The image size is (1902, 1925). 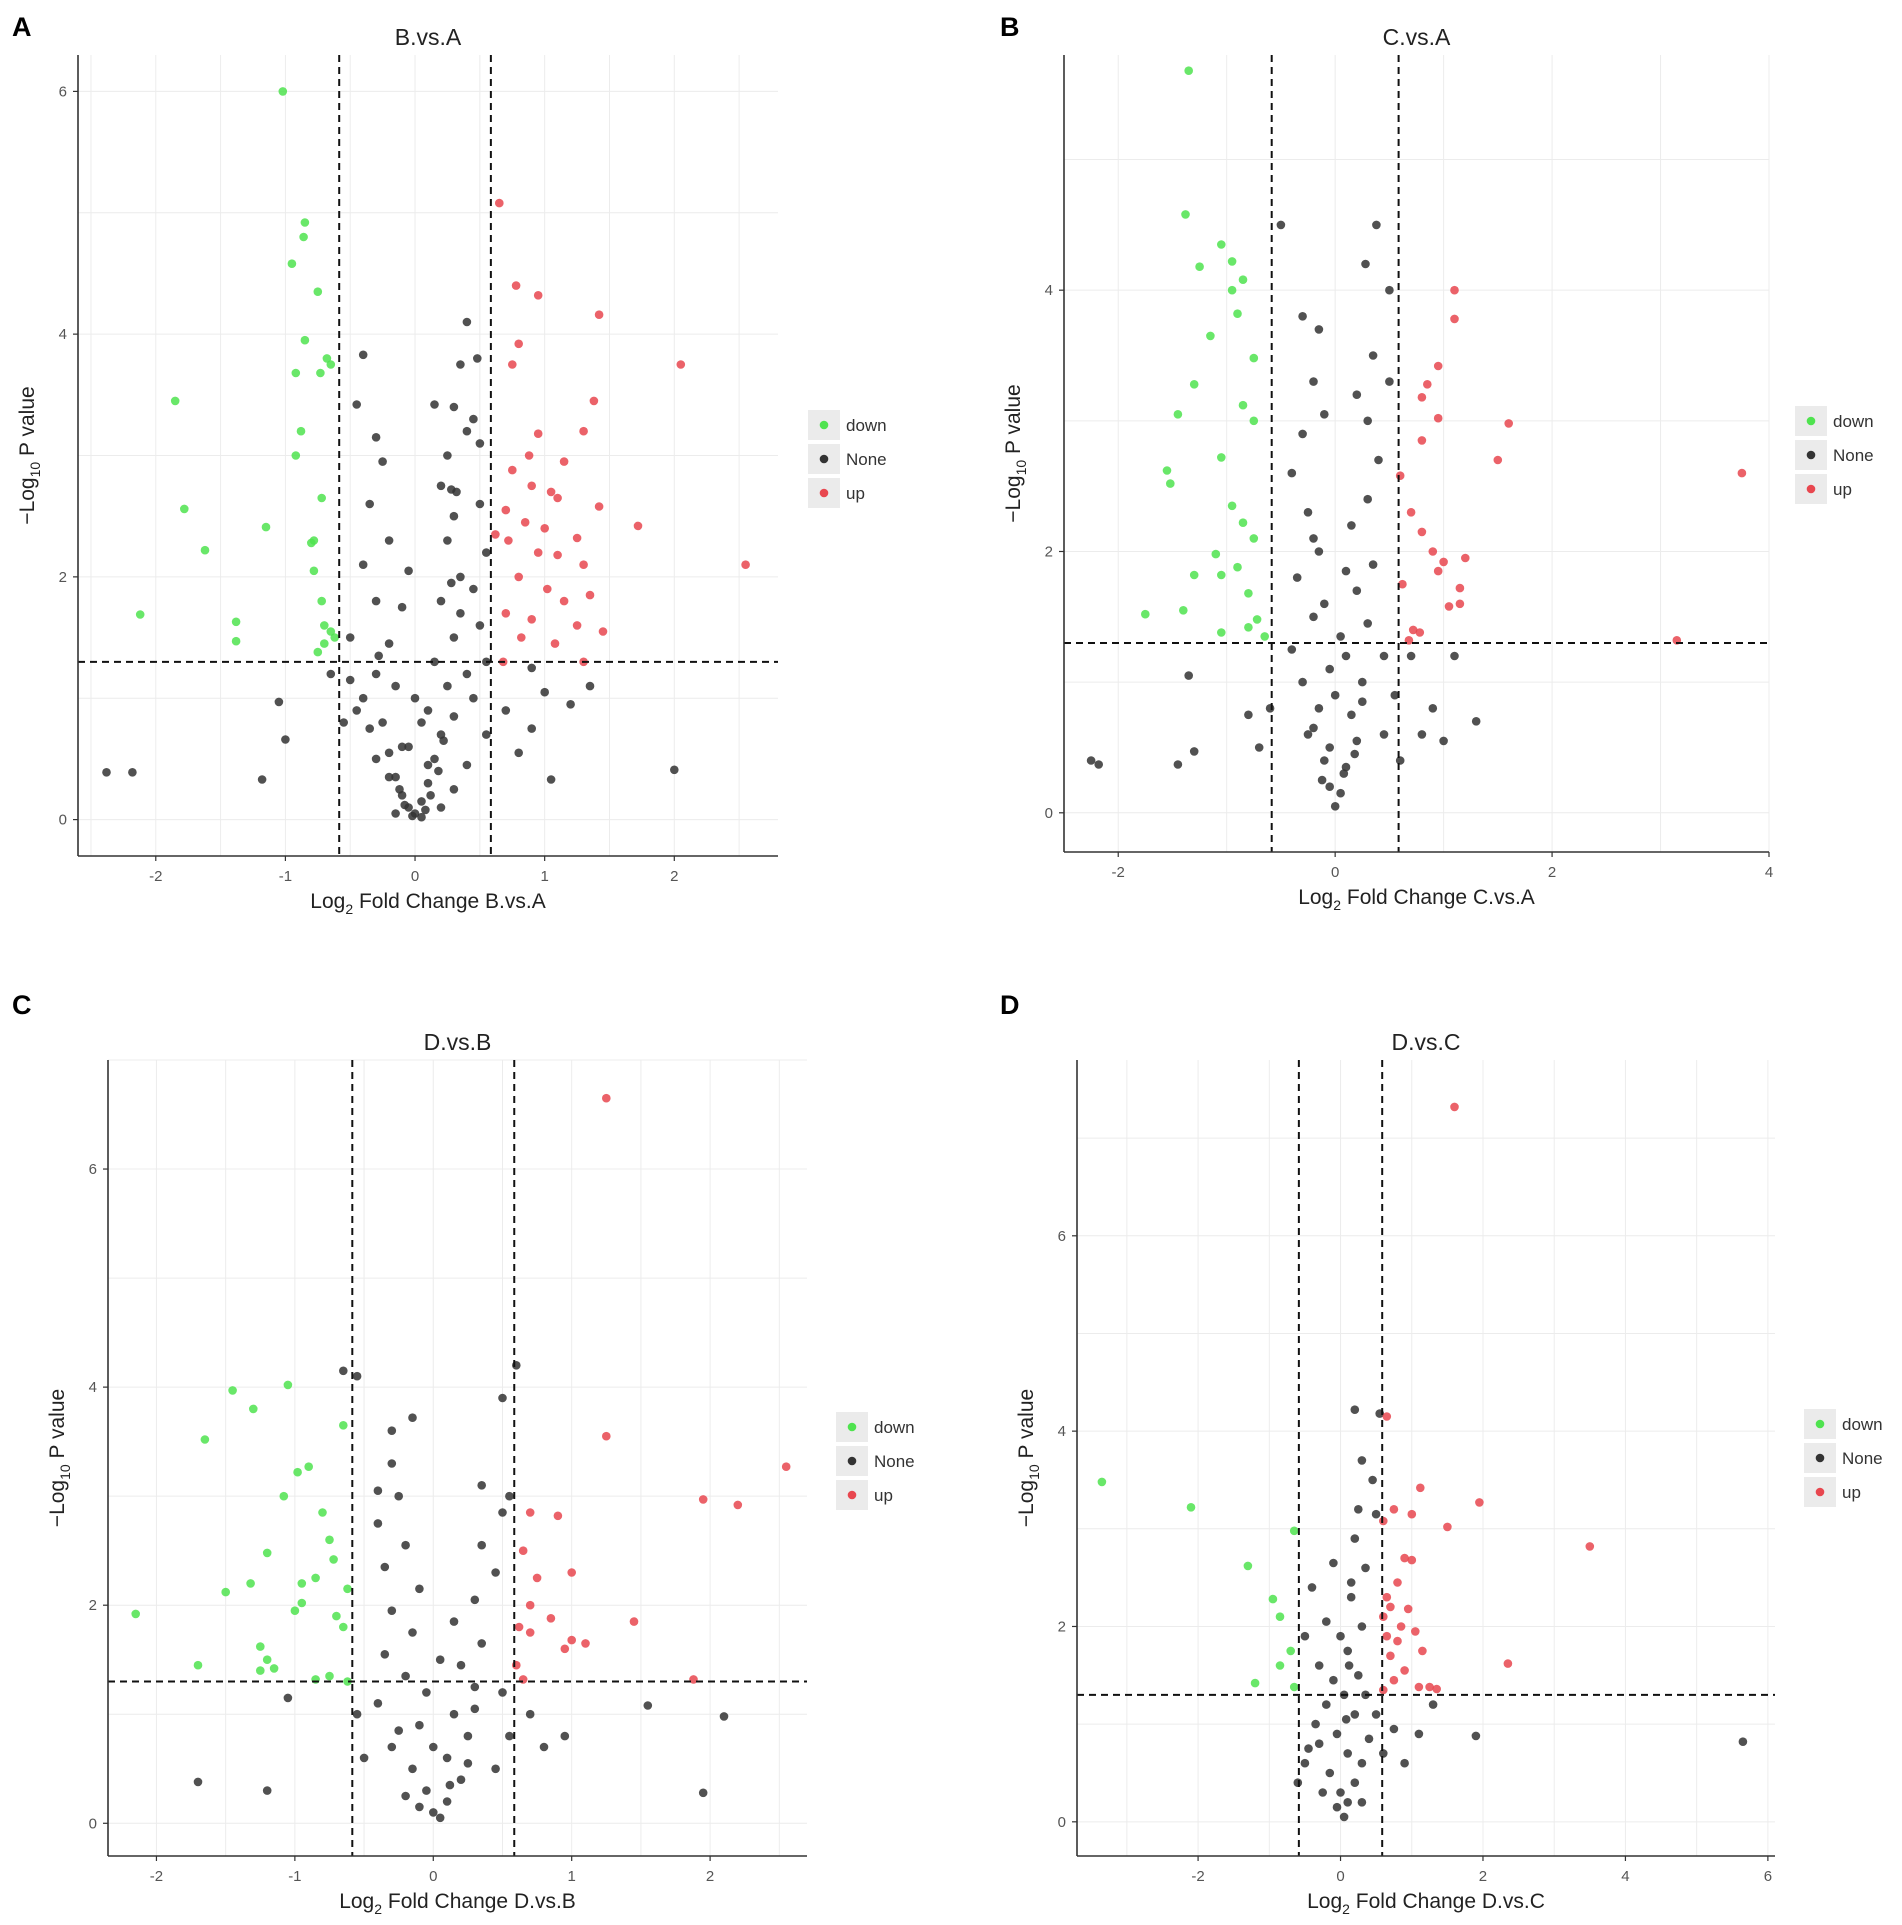 What do you see at coordinates (1062, 1626) in the screenshot?
I see `y-tick-label: 2` at bounding box center [1062, 1626].